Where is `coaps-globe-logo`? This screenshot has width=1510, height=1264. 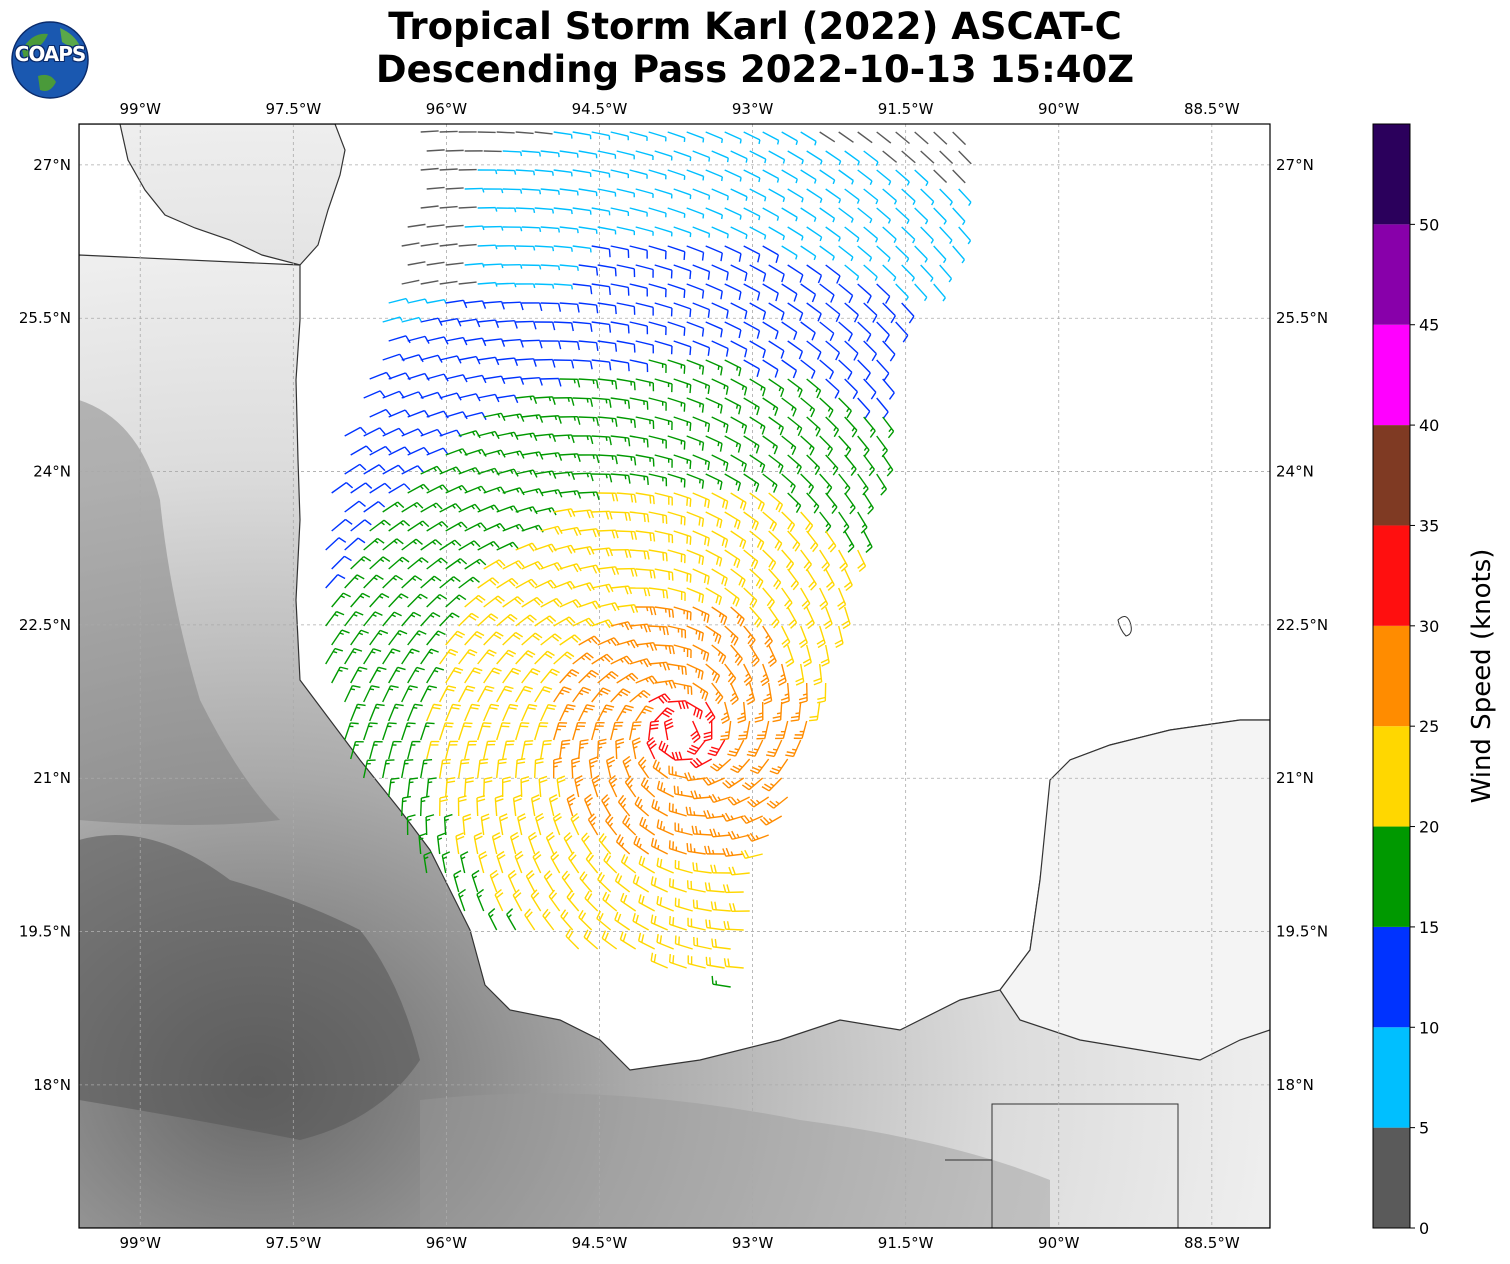
coaps-globe-logo is located at coordinates (50, 60).